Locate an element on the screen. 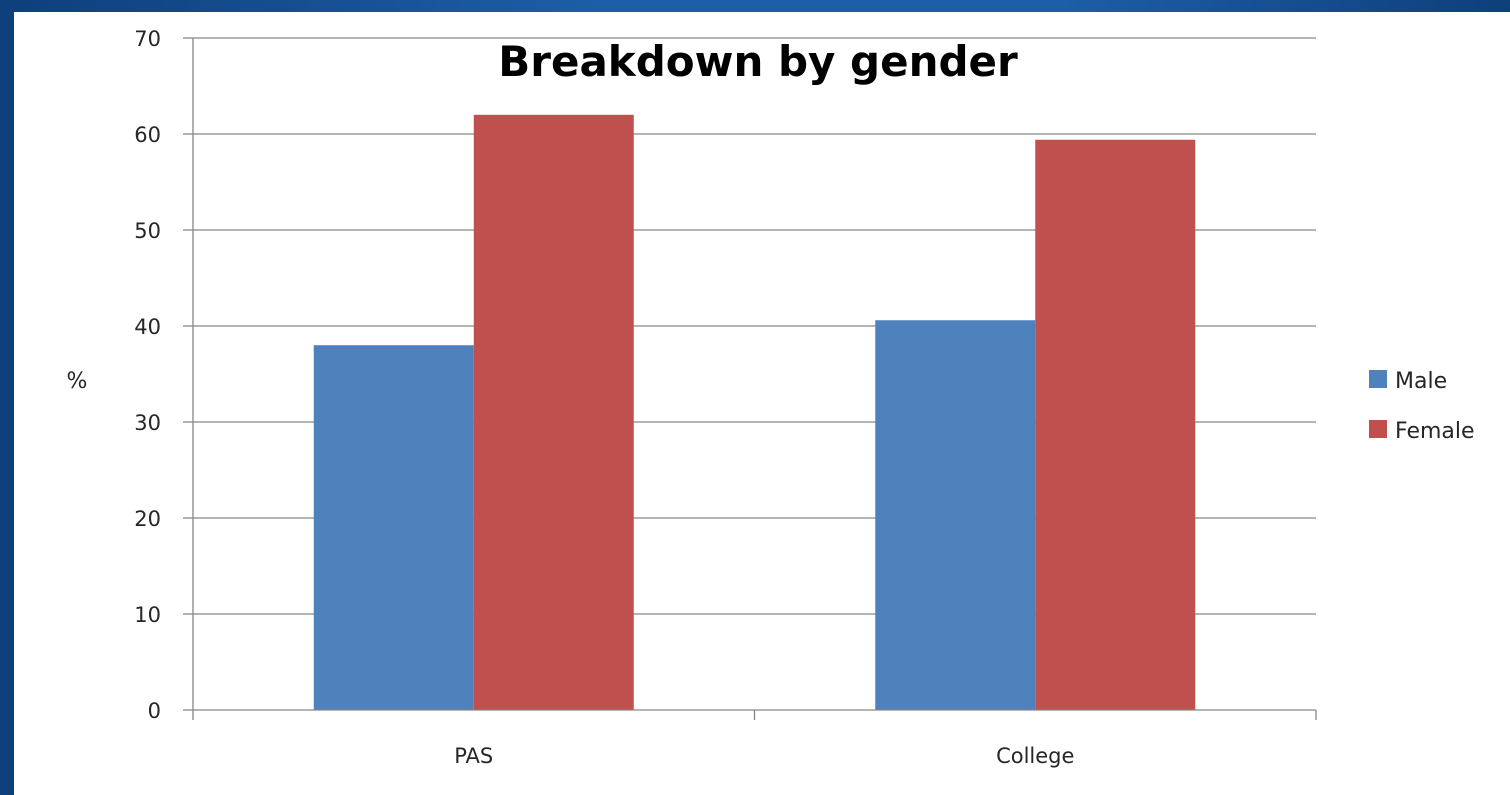 This screenshot has height=795, width=1510. legend-swatch-female is located at coordinates (1378, 429).